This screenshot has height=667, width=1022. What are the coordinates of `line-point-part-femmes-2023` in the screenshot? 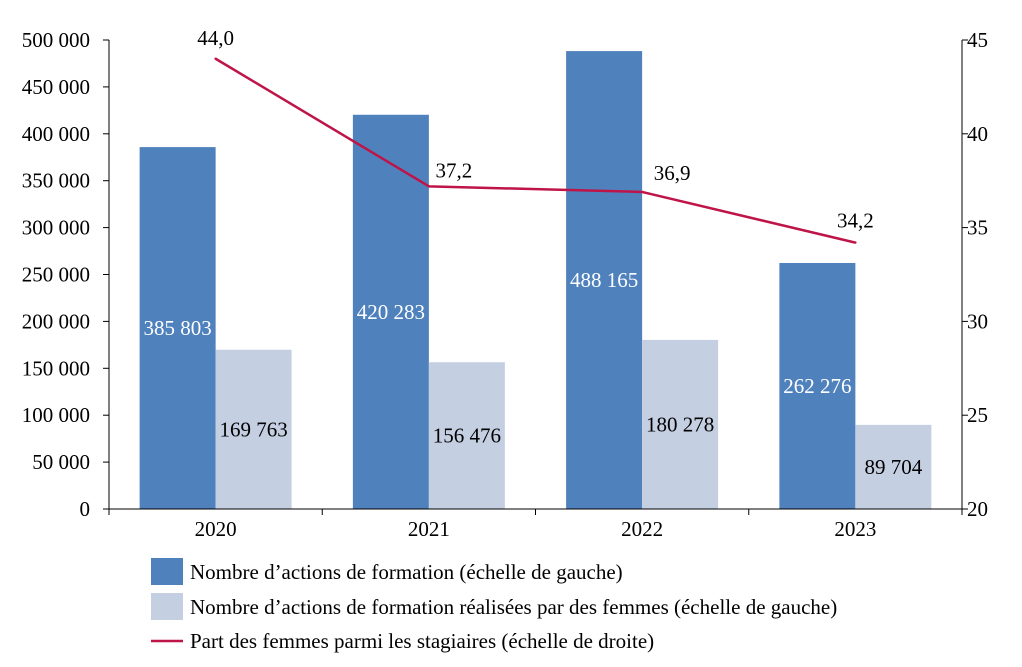 It's located at (855, 242).